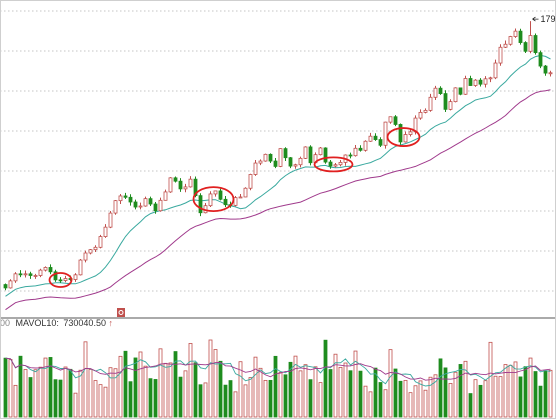 Image resolution: width=556 pixels, height=419 pixels. I want to click on peak-marker: 179.10, so click(544, 19).